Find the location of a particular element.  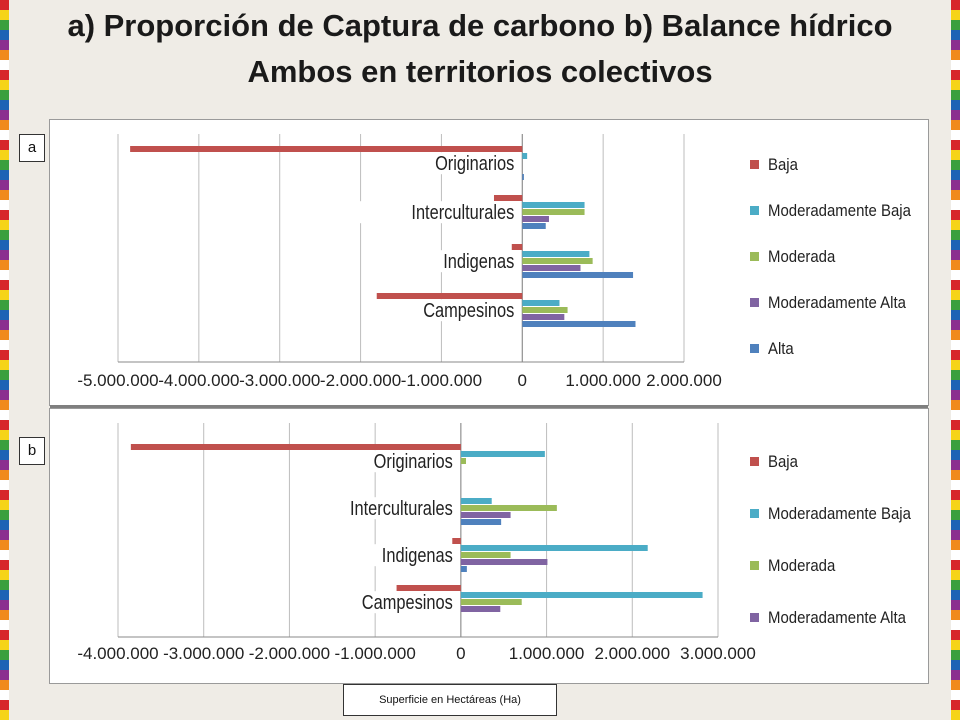

panel-a-tag: a is located at coordinates (32, 148).